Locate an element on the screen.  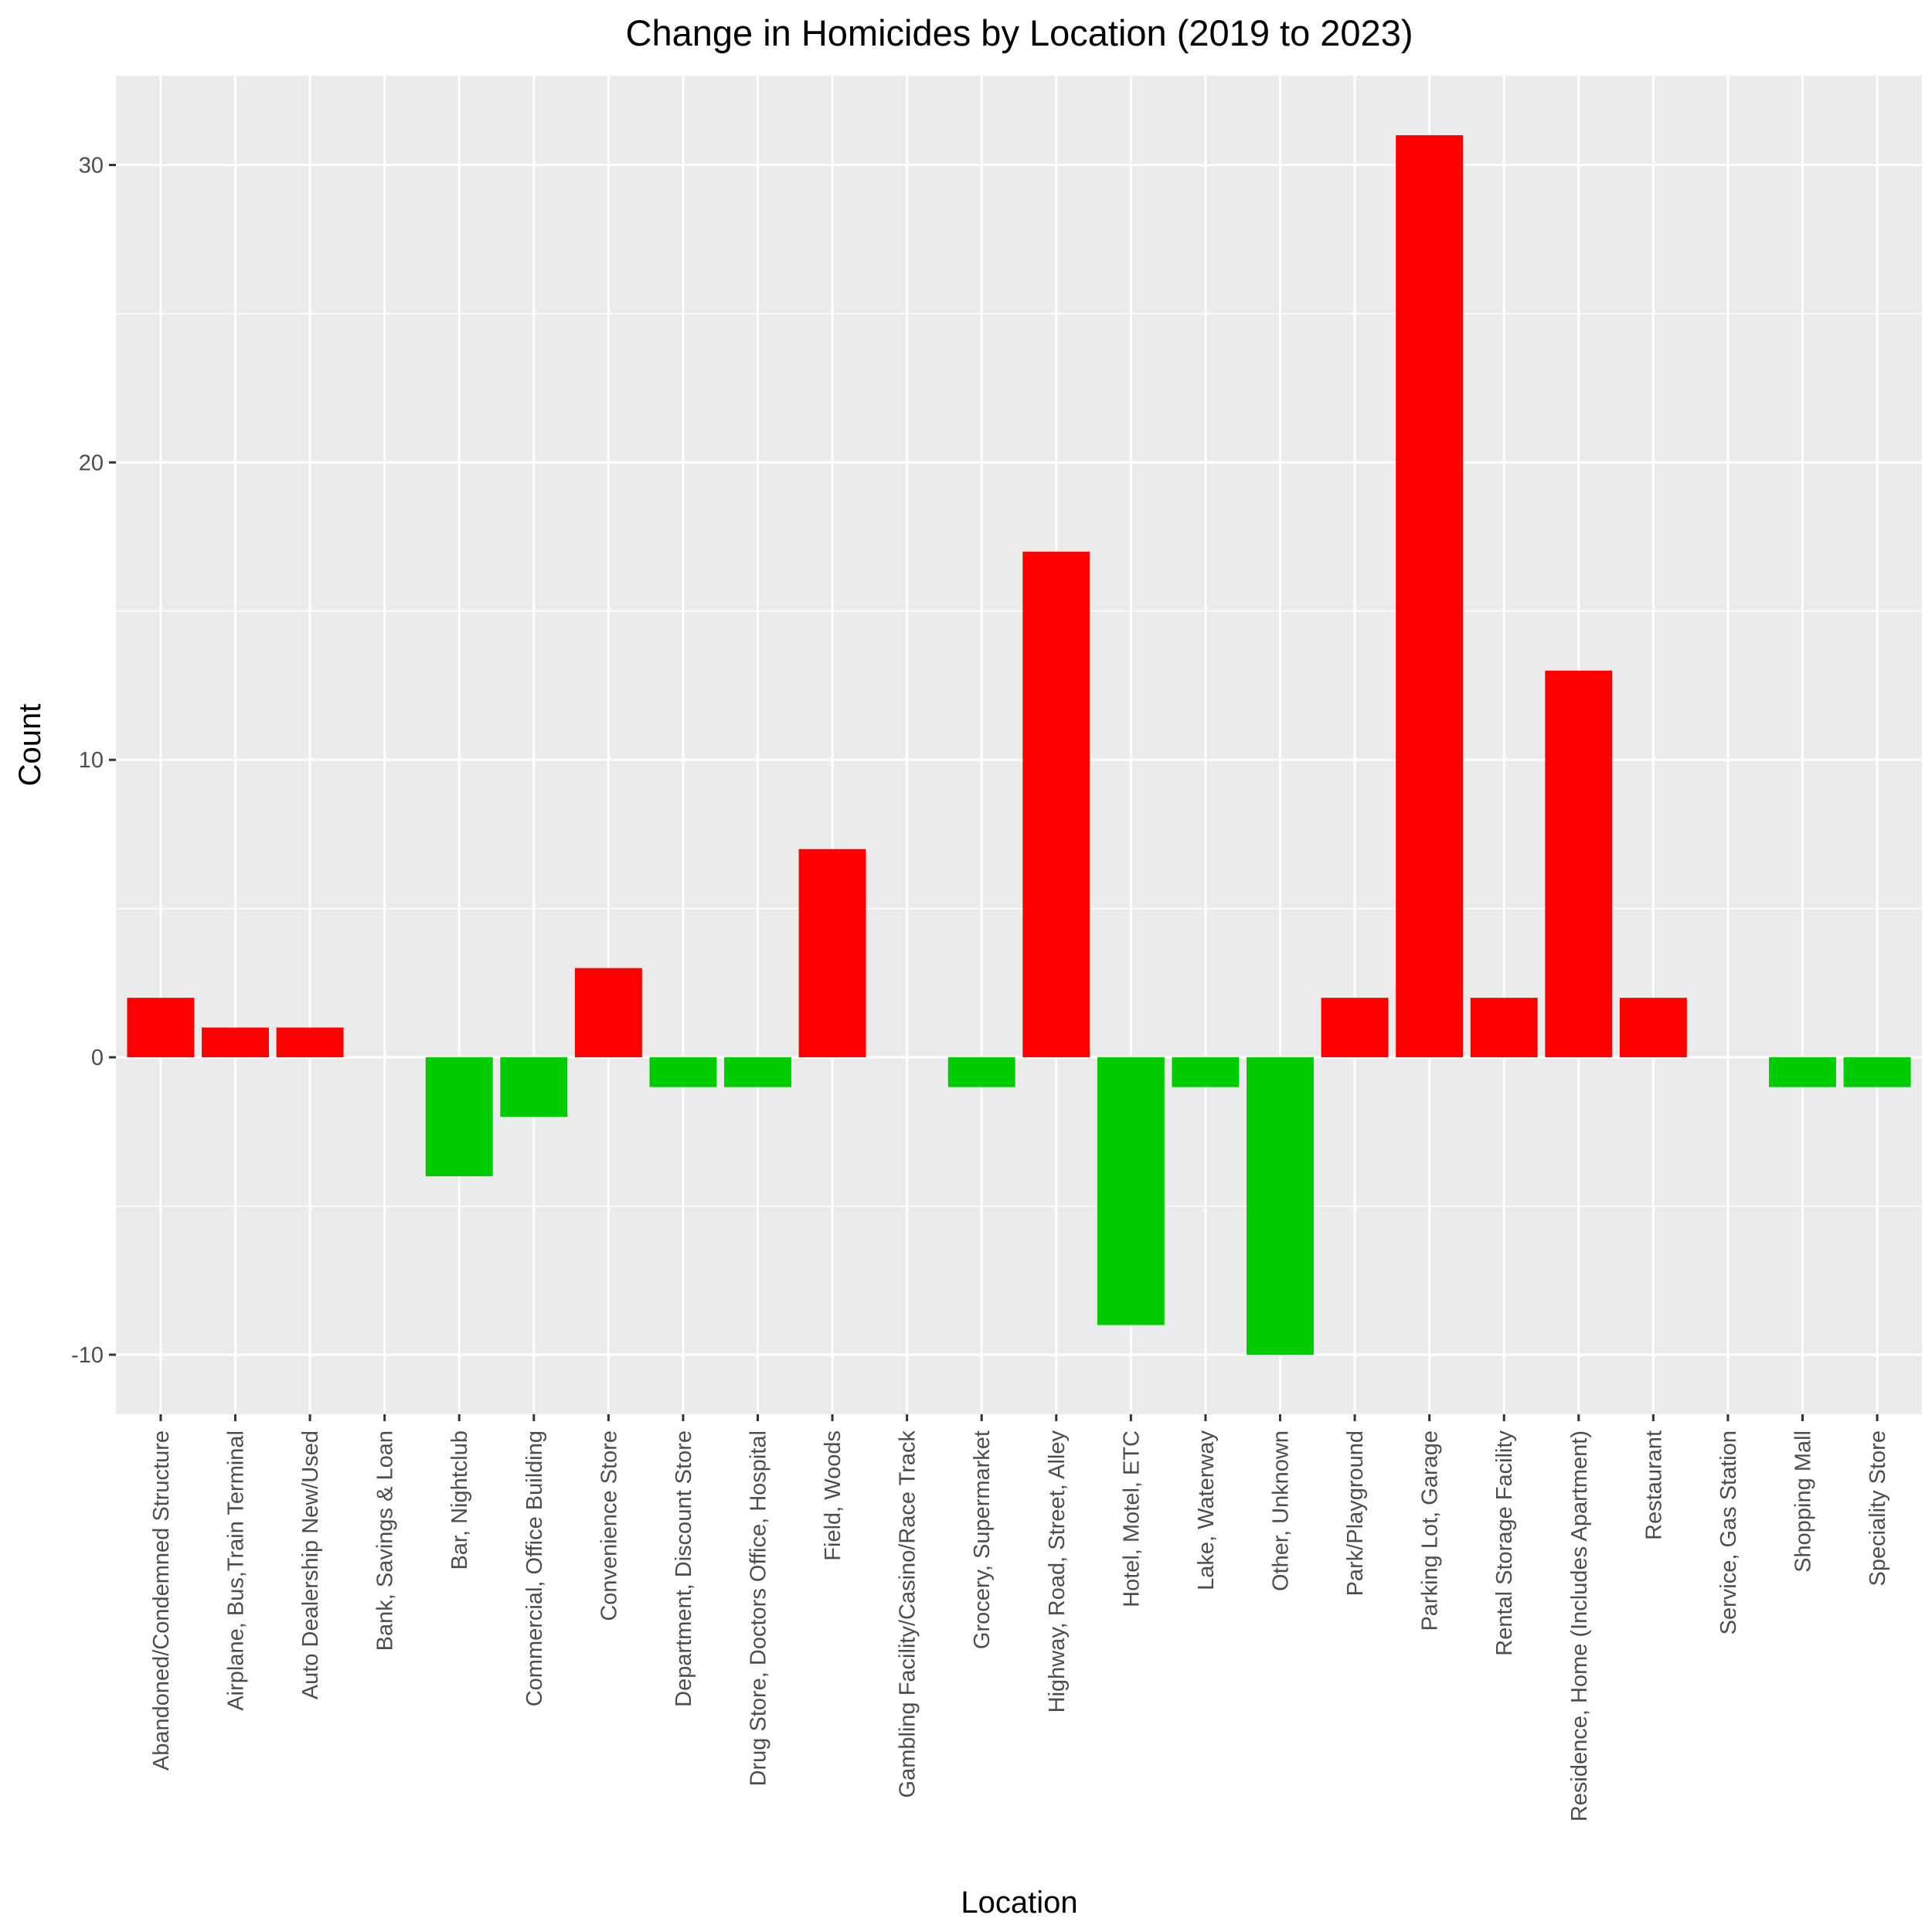
x-tick-label: Rental Storage Facility is located at coordinates (1504, 1543).